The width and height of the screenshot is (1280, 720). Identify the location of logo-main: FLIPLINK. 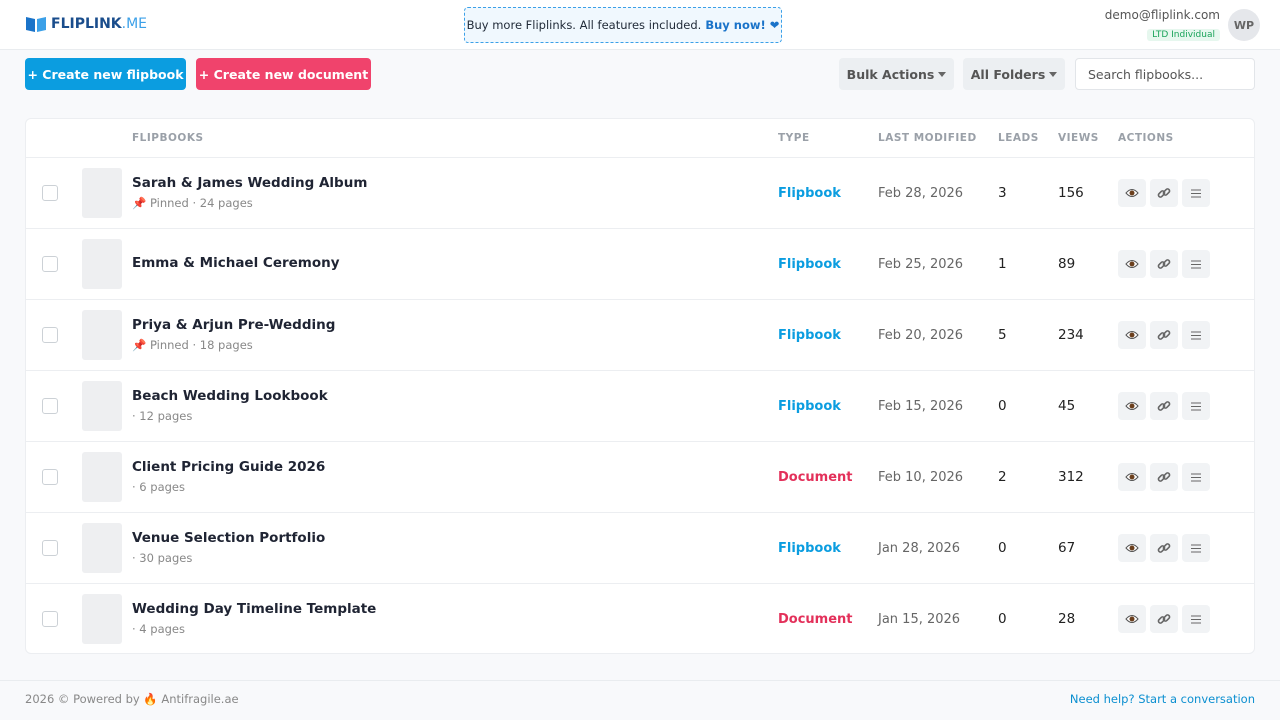
(86, 24).